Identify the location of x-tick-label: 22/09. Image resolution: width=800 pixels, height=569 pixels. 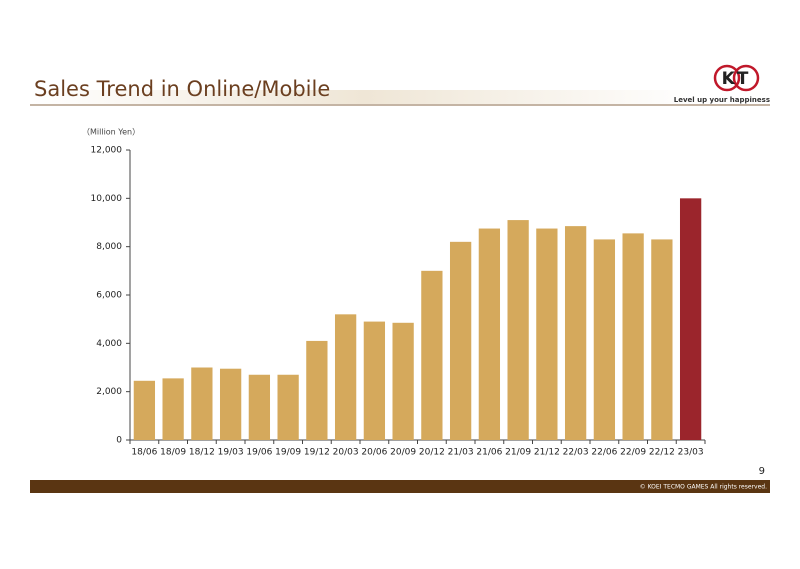
(633, 453).